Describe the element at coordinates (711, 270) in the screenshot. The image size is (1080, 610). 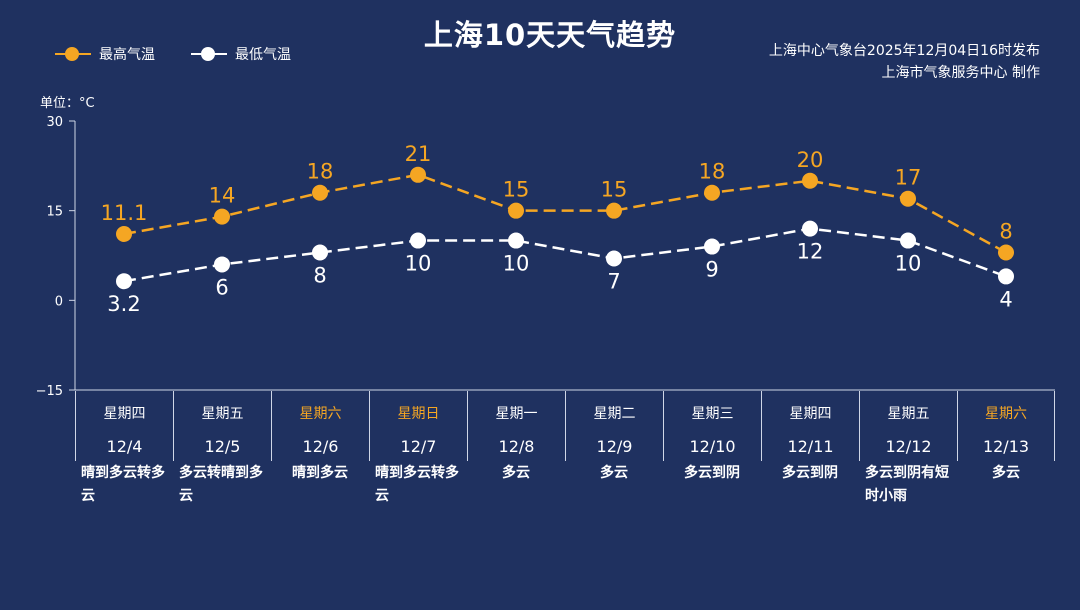
I see `data-label-low: 9` at that location.